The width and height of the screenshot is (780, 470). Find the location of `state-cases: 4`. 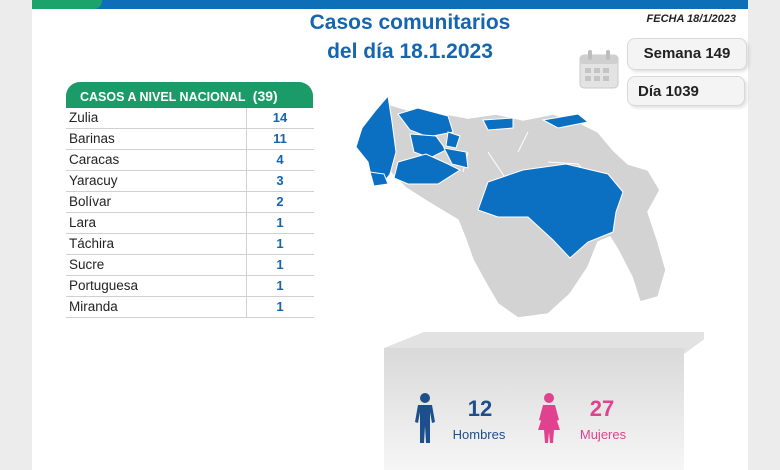

state-cases: 4 is located at coordinates (280, 159).